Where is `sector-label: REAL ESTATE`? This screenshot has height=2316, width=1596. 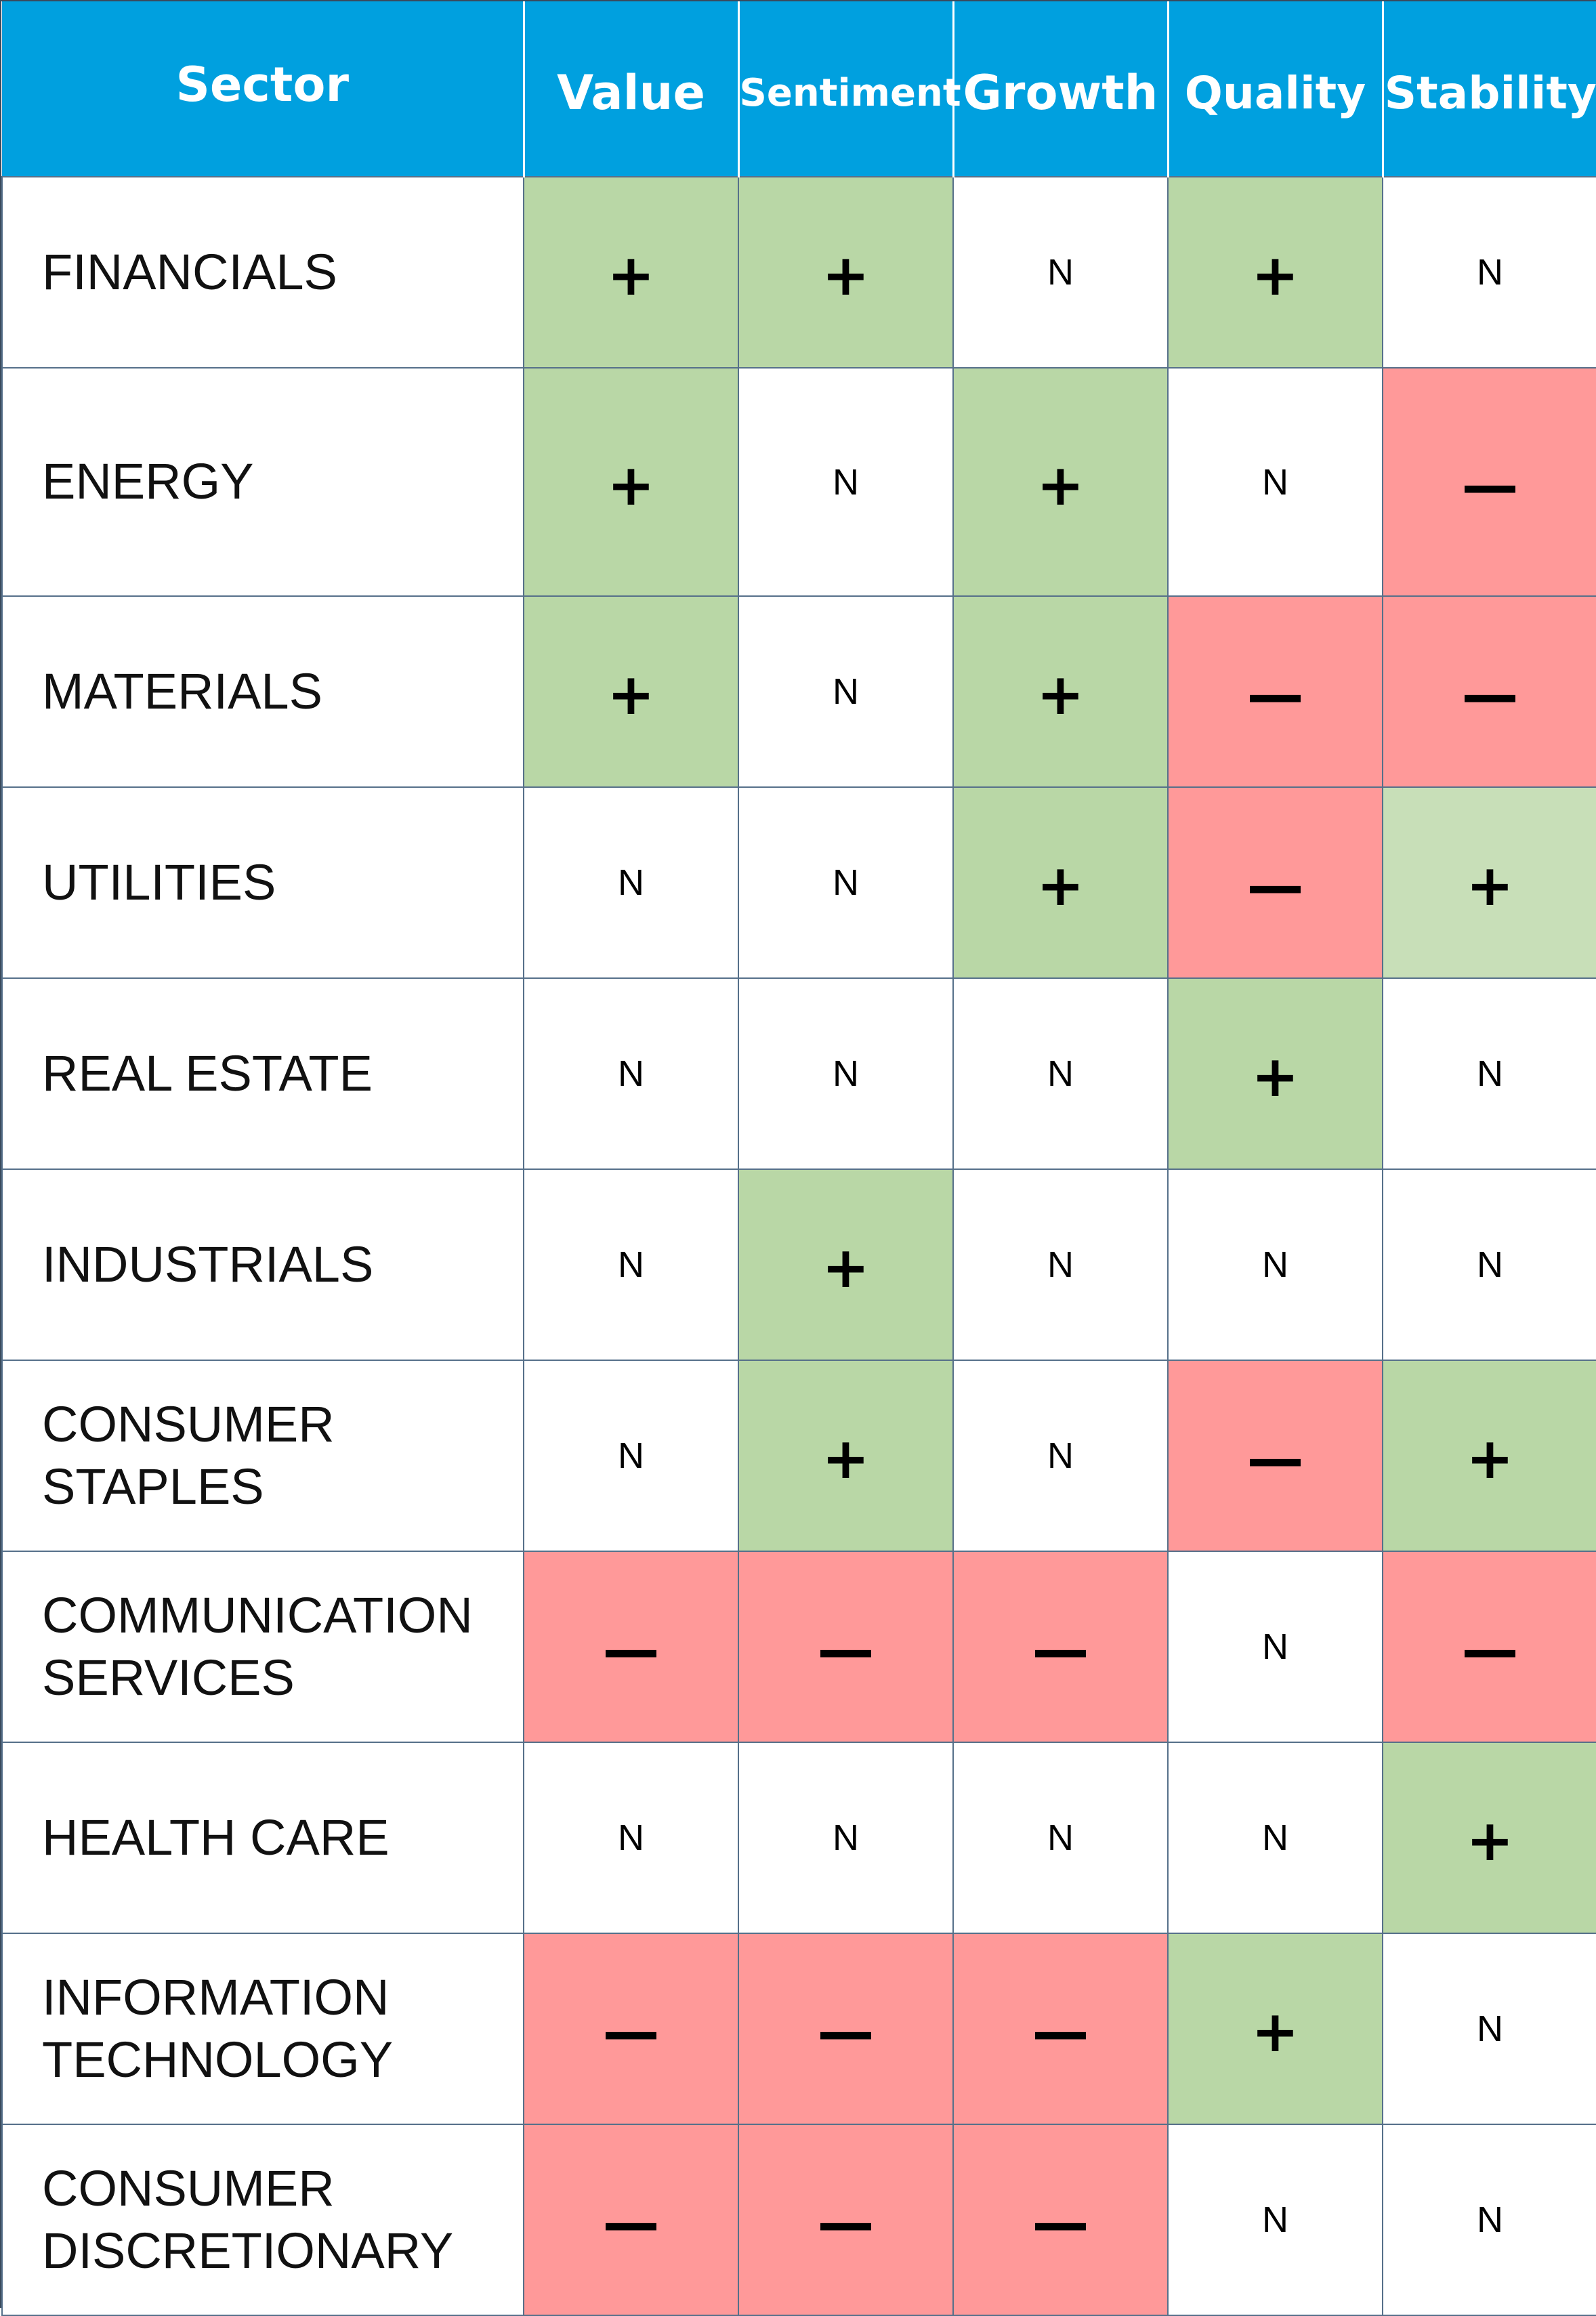 sector-label: REAL ESTATE is located at coordinates (262, 1073).